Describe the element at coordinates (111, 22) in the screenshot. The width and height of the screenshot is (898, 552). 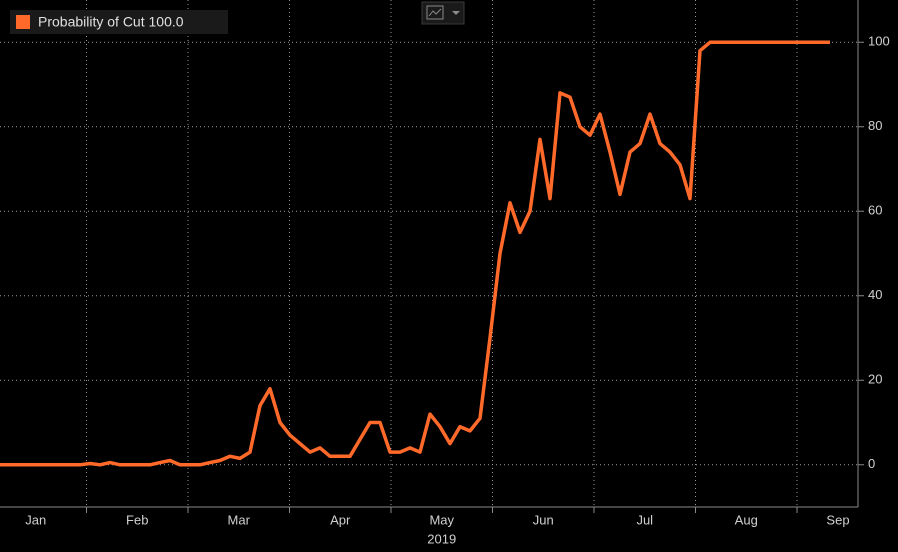
I see `legend-label: Probability of Cut 100.0` at that location.